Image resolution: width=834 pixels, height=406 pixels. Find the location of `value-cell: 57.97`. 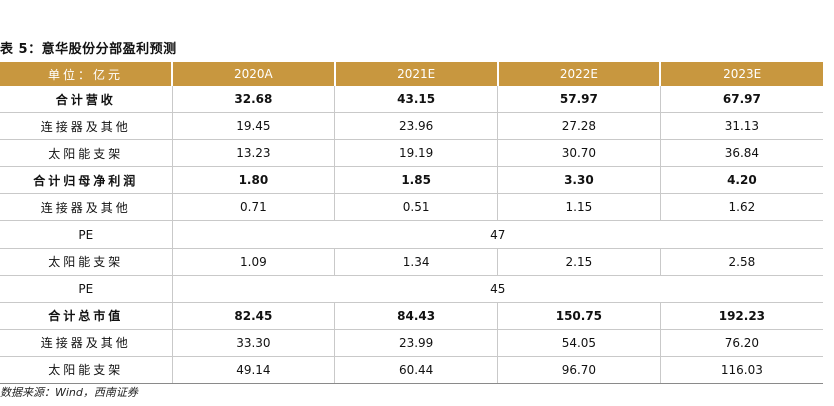

value-cell: 57.97 is located at coordinates (579, 100).